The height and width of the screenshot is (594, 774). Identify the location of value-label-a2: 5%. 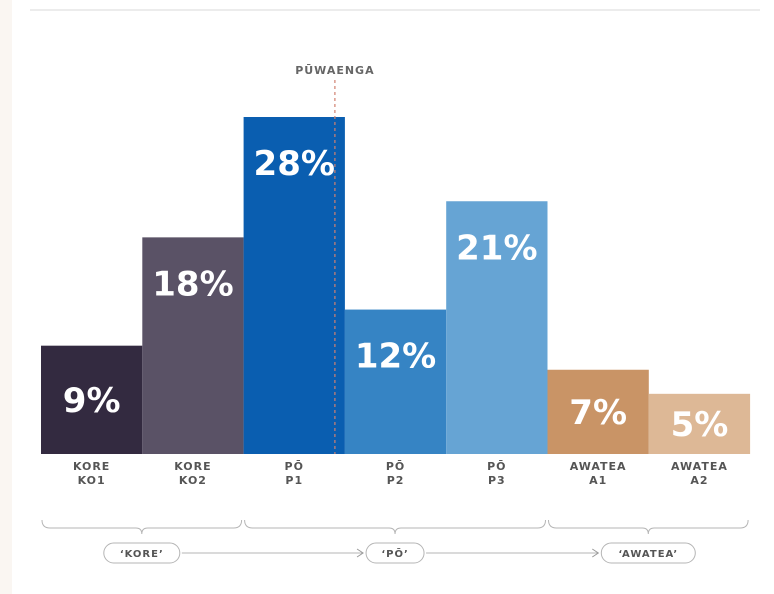
(700, 425).